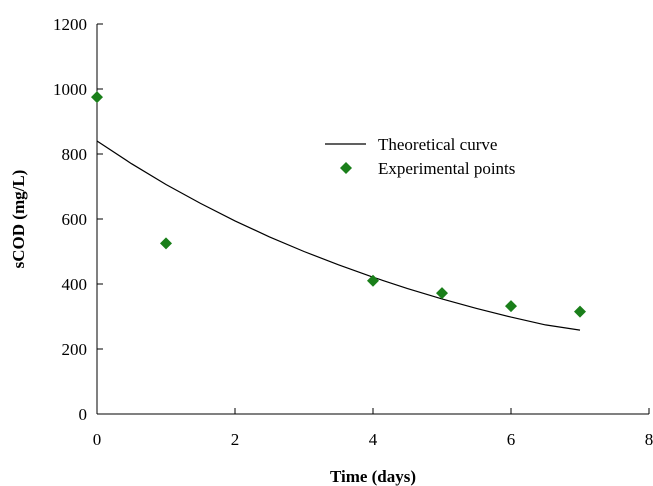 This screenshot has height=486, width=653. Describe the element at coordinates (75, 219) in the screenshot. I see `y-tick-label: 600` at that location.